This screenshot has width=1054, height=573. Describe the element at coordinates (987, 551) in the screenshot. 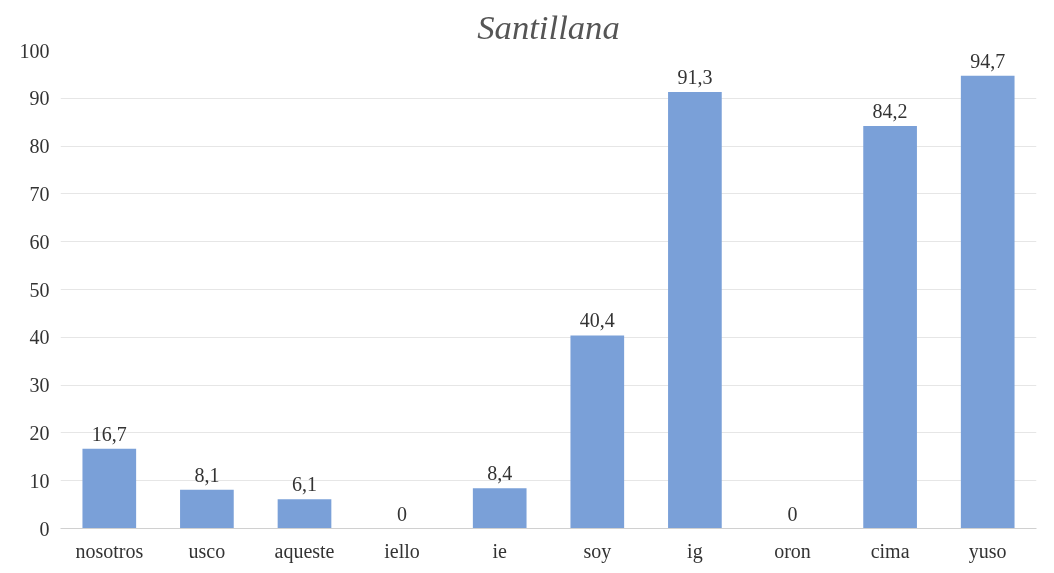

I see `x-tick-label: yuso` at that location.